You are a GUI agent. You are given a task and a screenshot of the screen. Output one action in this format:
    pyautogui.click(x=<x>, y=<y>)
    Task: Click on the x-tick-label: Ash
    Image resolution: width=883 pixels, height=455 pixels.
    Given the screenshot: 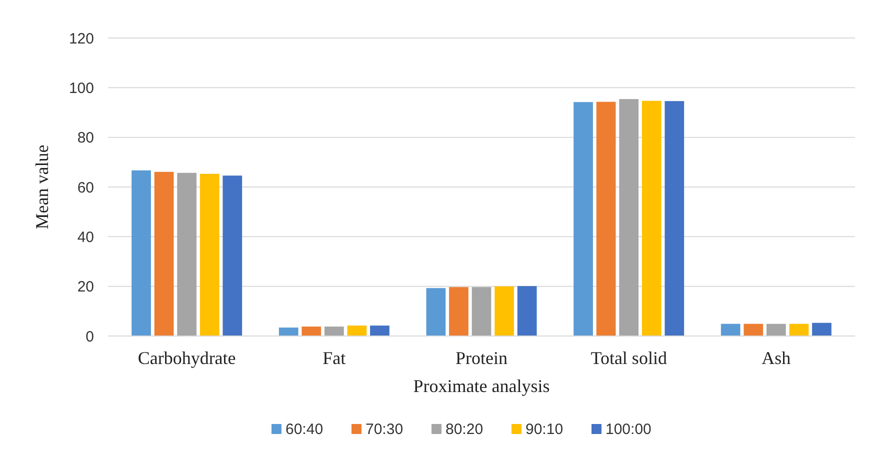 What is the action you would take?
    pyautogui.click(x=776, y=358)
    